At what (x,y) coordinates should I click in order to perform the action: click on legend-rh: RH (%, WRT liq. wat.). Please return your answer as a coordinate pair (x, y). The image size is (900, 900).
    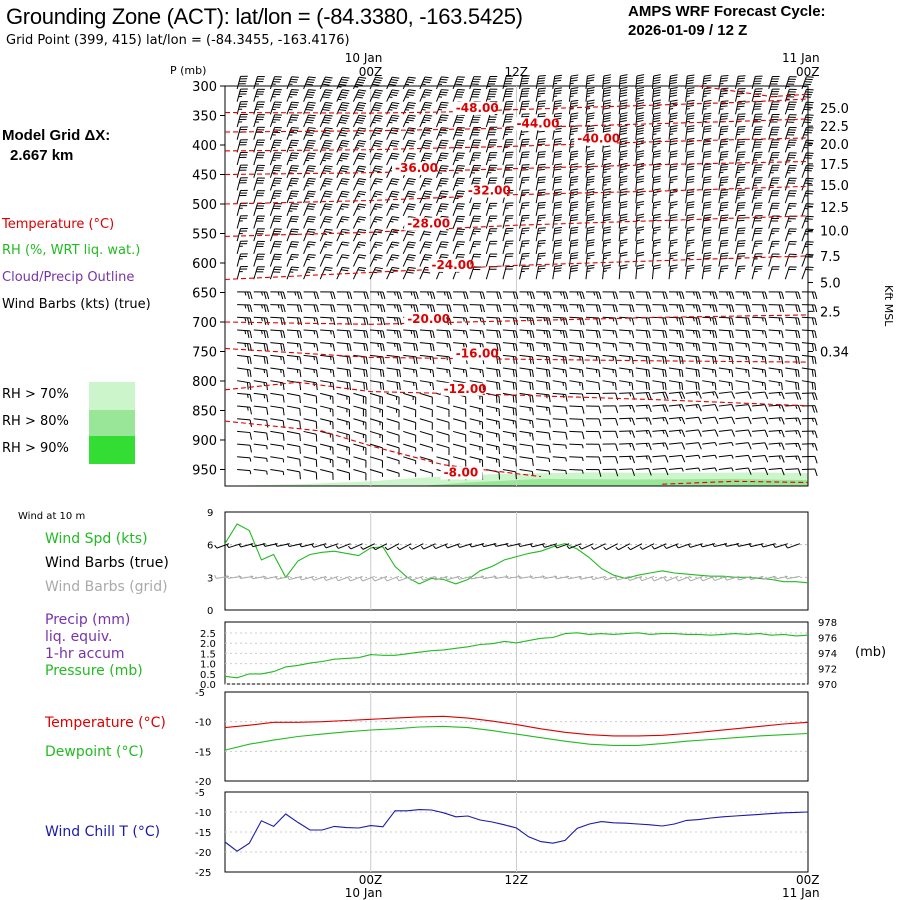
    Looking at the image, I should click on (71, 250).